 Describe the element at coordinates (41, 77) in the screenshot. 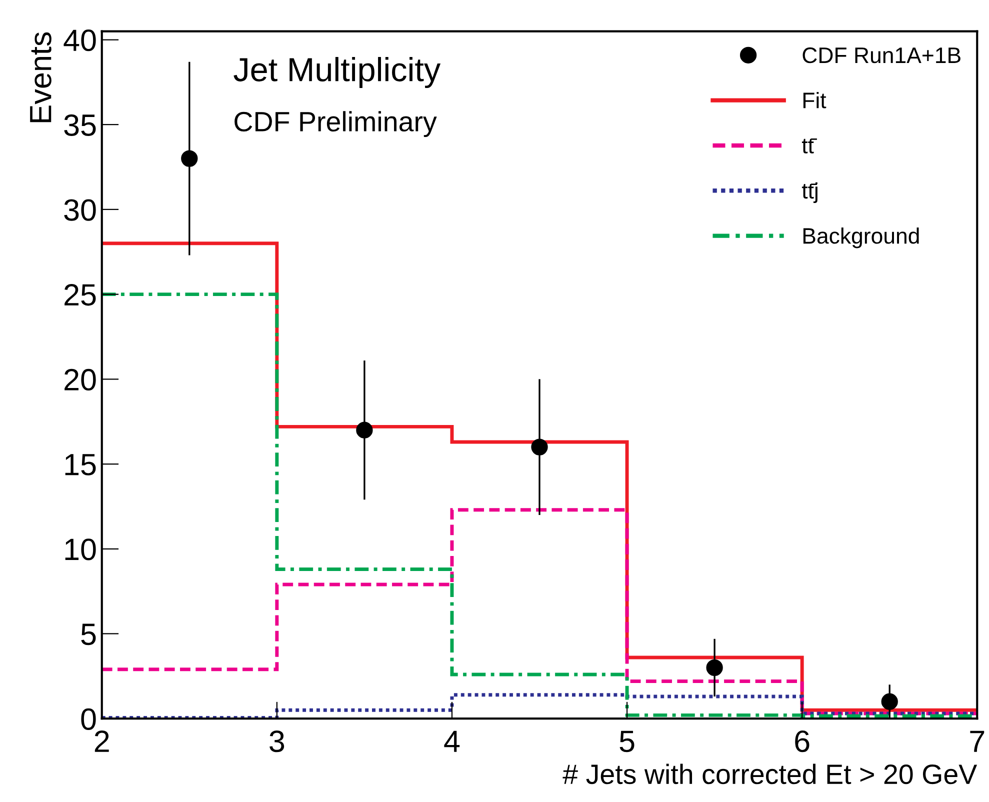

I see `y-axis-title: Events` at that location.